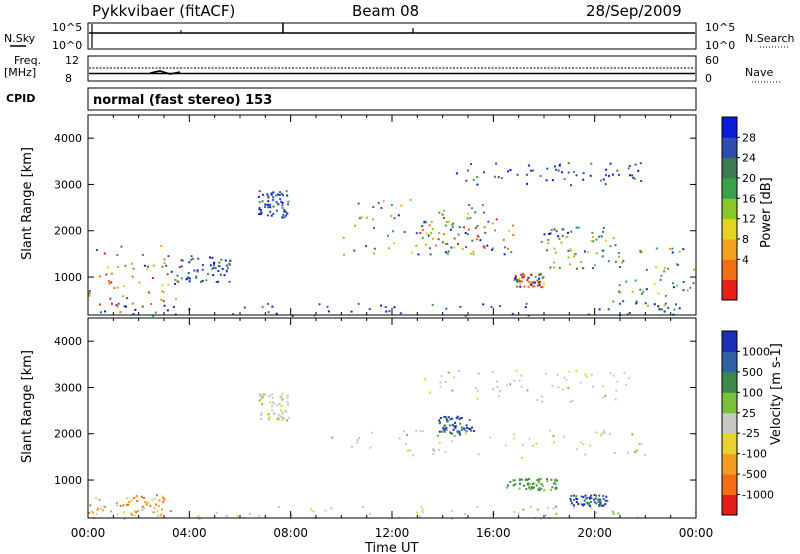  Describe the element at coordinates (766, 212) in the screenshot. I see `power-colorbar-label: Power [dB]` at that location.